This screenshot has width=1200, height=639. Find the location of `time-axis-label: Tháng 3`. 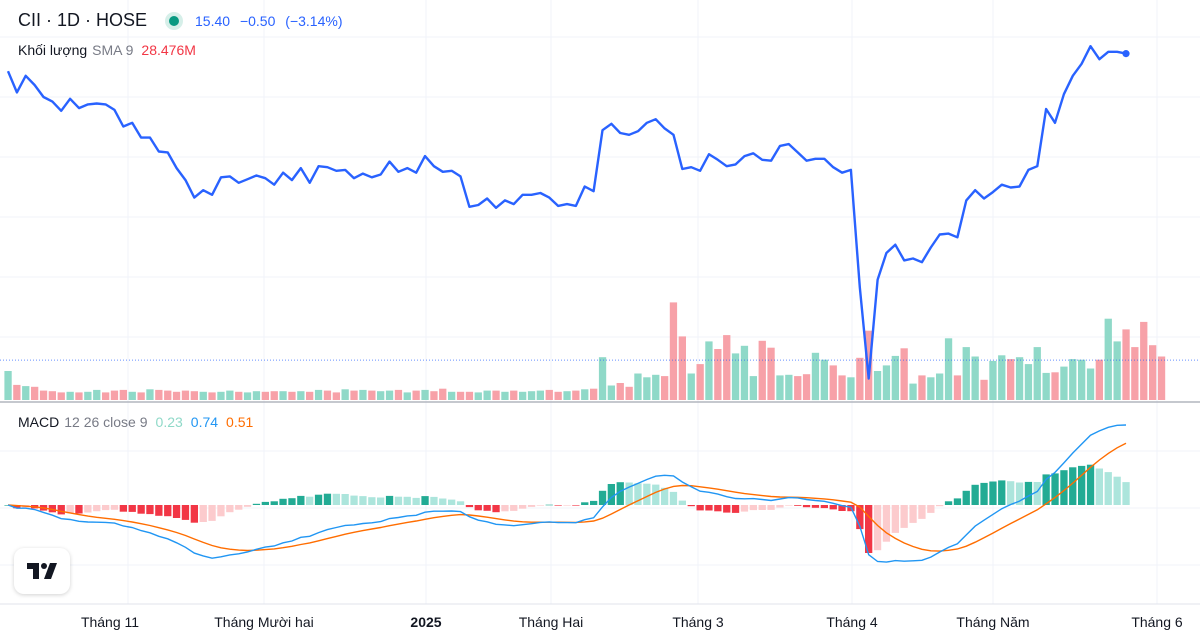

time-axis-label: Tháng 3 is located at coordinates (698, 622).